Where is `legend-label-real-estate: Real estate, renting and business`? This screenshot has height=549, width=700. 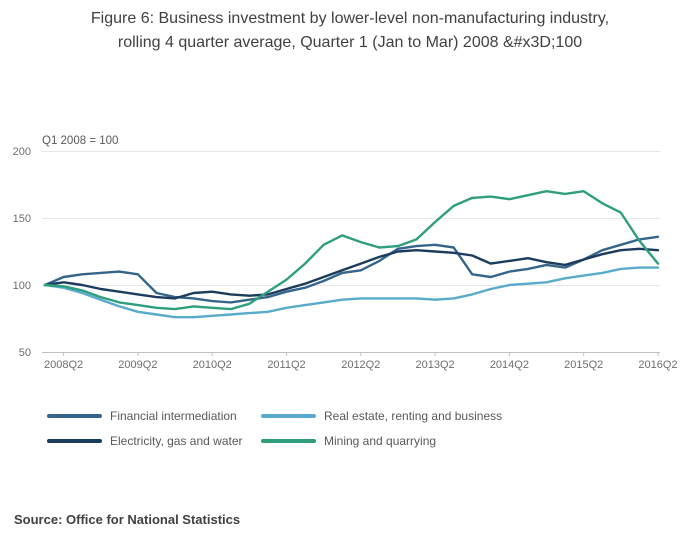
legend-label-real-estate: Real estate, renting and business is located at coordinates (413, 415).